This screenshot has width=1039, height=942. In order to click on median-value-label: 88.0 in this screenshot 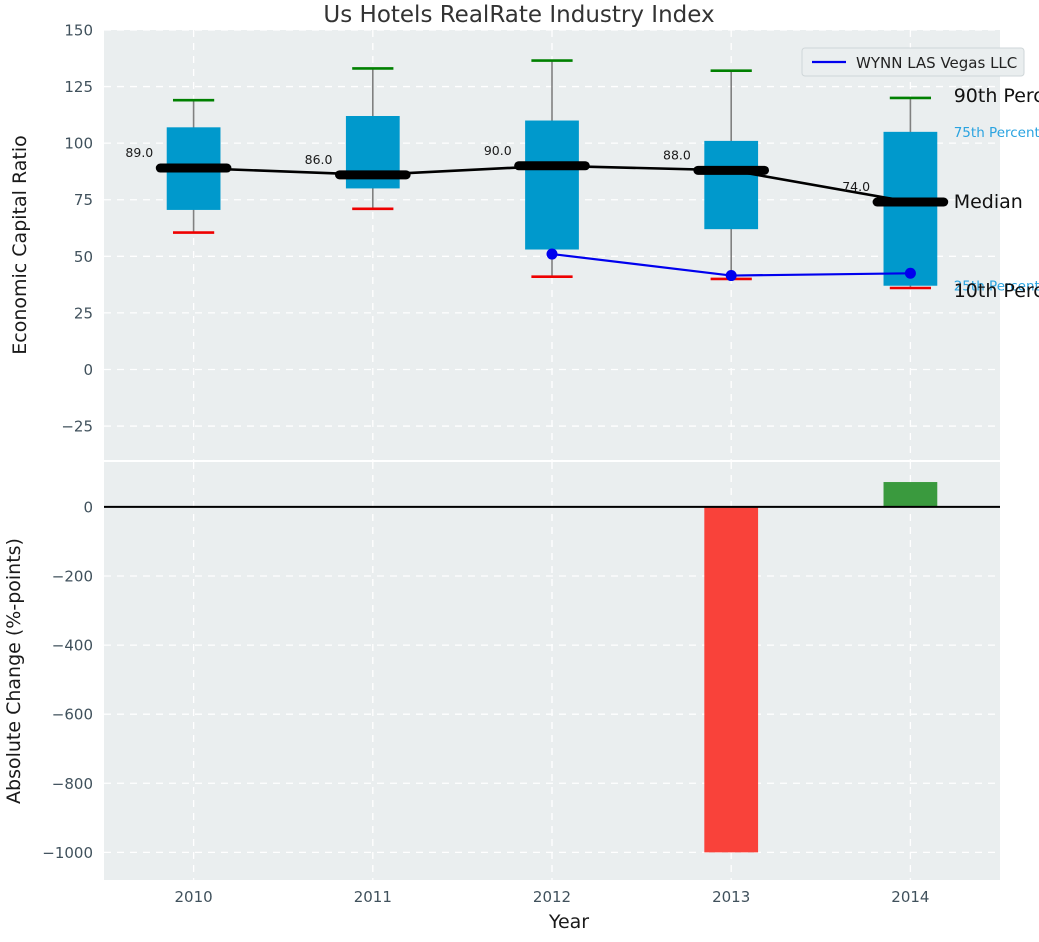, I will do `click(677, 154)`.